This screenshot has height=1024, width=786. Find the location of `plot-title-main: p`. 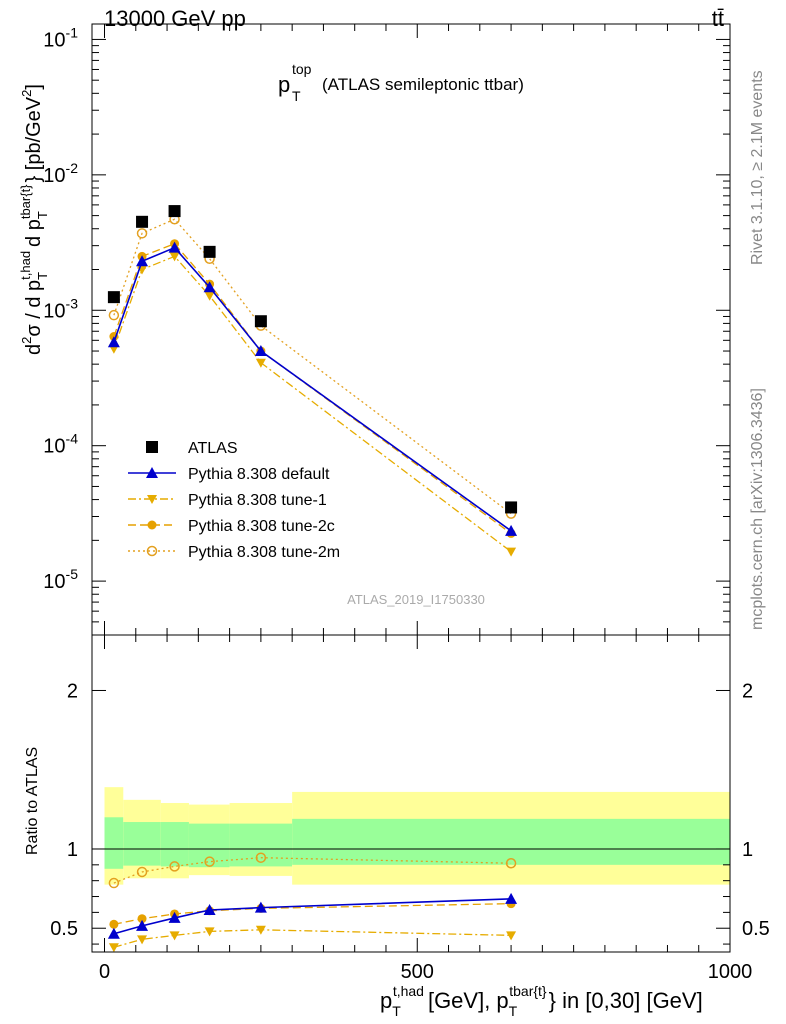

plot-title-main: p is located at coordinates (284, 84).